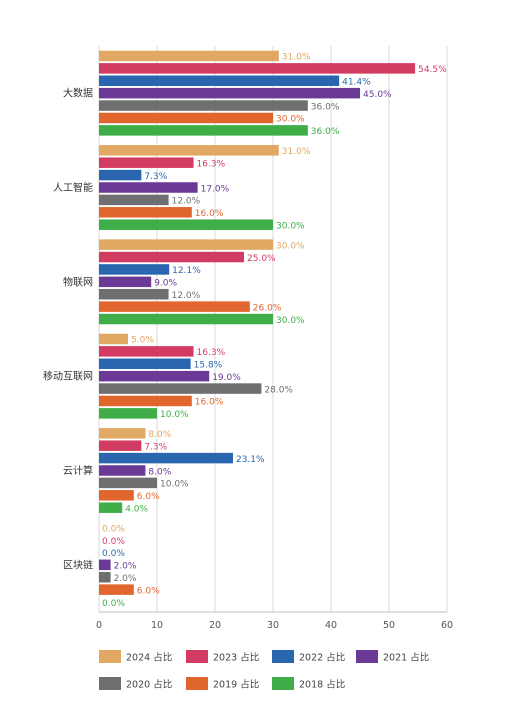 The image size is (516, 703). What do you see at coordinates (155, 447) in the screenshot?
I see `data-label: 7.3%` at bounding box center [155, 447].